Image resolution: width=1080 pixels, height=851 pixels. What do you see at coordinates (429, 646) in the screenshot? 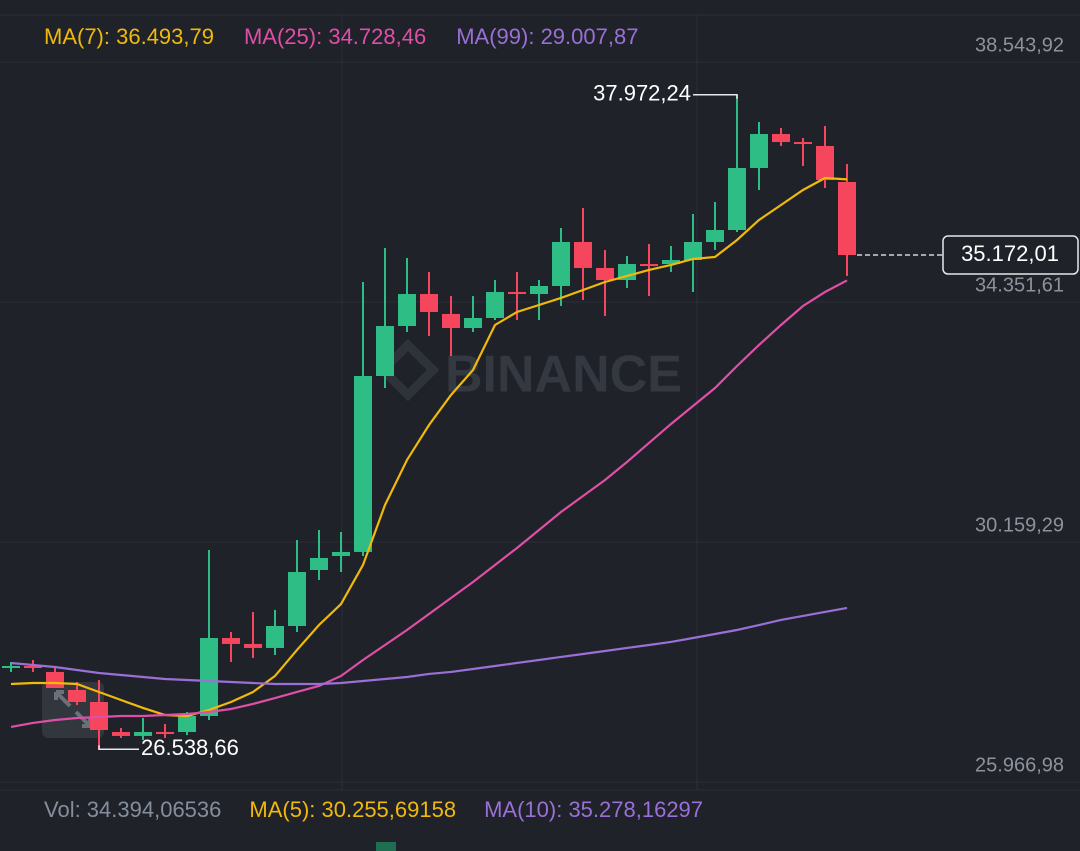
I see `ma-line` at bounding box center [429, 646].